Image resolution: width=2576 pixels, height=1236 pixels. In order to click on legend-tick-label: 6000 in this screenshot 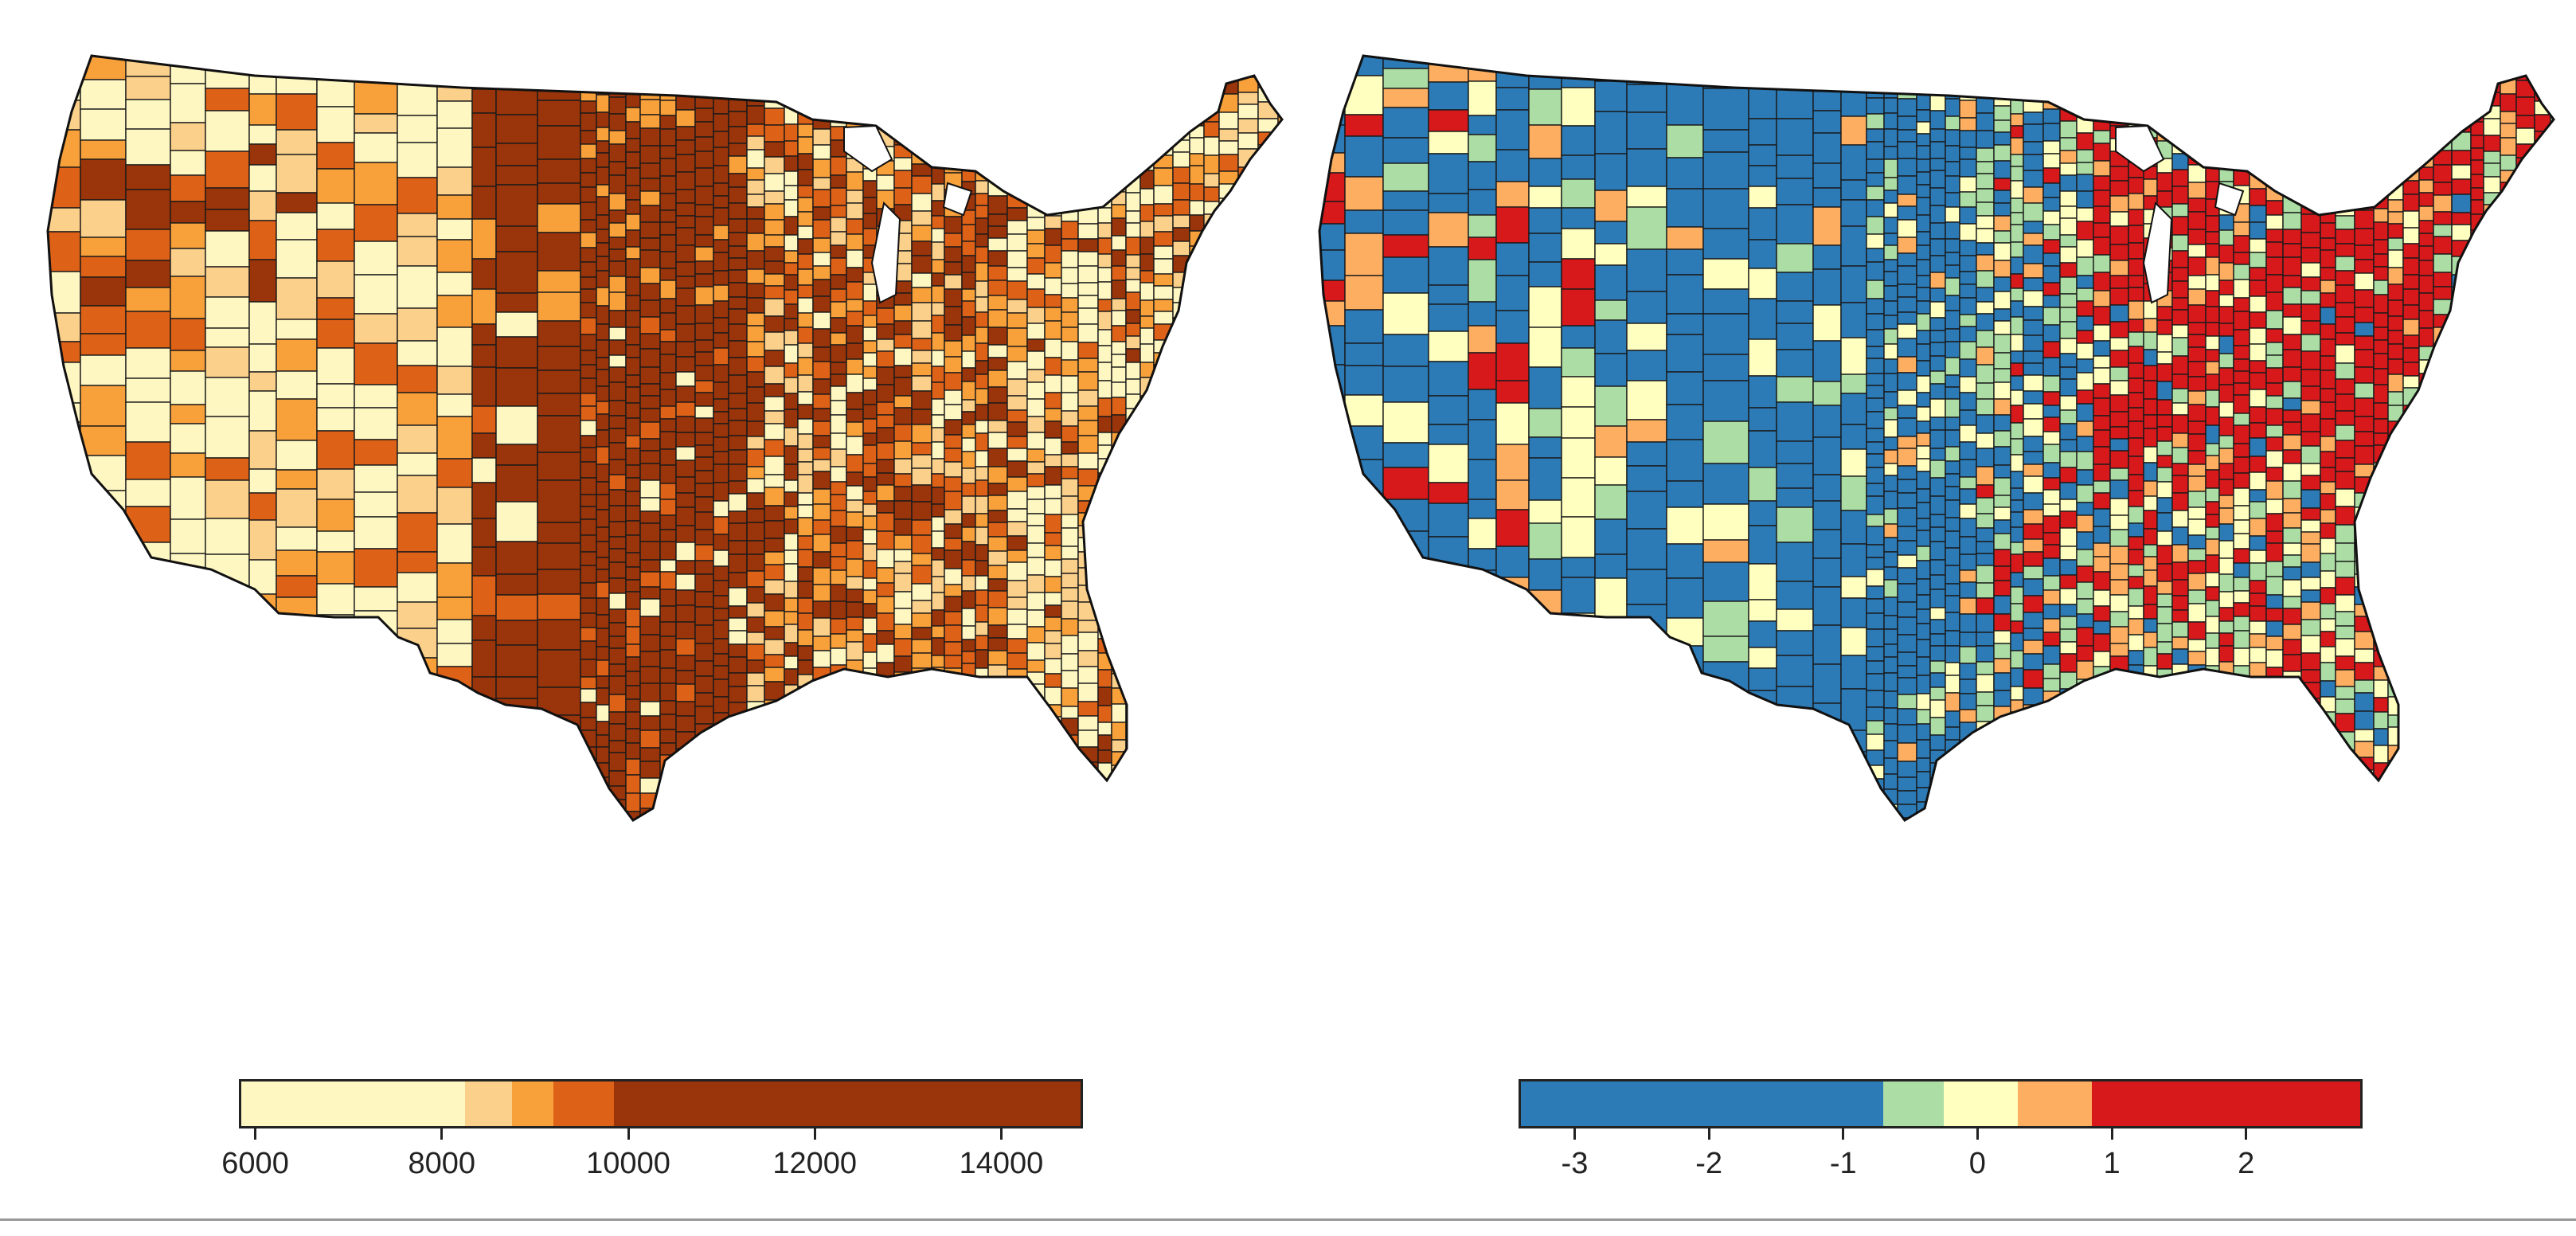, I will do `click(255, 1163)`.